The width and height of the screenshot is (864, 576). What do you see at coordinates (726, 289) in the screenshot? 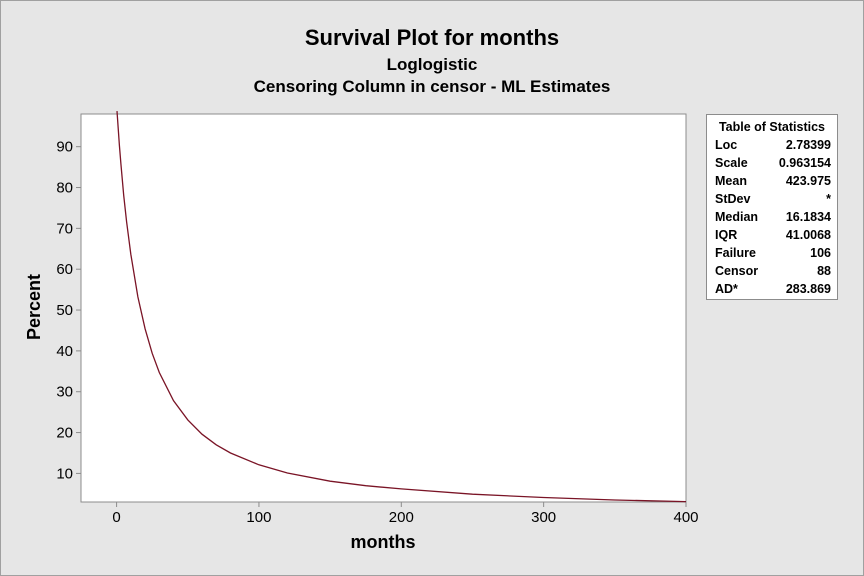
I see `statistics-label: AD*` at bounding box center [726, 289].